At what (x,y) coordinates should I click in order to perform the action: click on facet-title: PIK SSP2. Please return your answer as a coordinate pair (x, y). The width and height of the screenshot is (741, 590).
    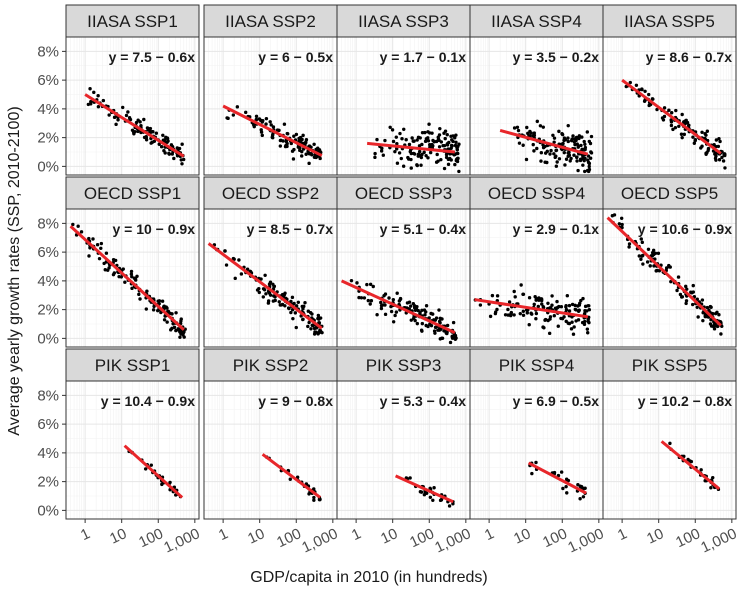
    Looking at the image, I should click on (271, 365).